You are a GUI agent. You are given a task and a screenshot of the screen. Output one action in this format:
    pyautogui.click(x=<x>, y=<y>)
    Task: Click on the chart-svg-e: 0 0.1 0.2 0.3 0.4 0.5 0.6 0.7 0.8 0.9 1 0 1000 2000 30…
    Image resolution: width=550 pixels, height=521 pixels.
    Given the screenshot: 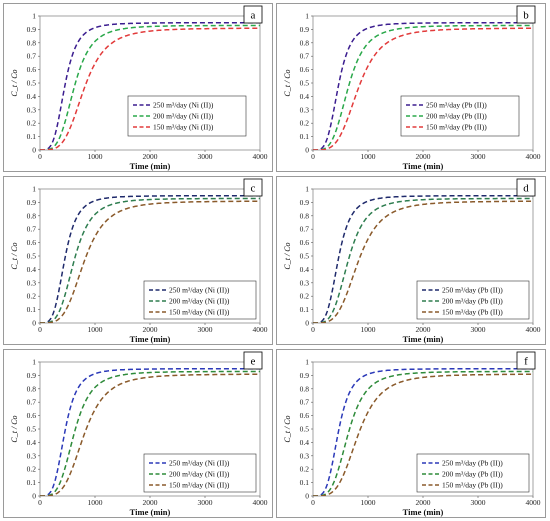 What is the action you would take?
    pyautogui.click(x=139, y=434)
    